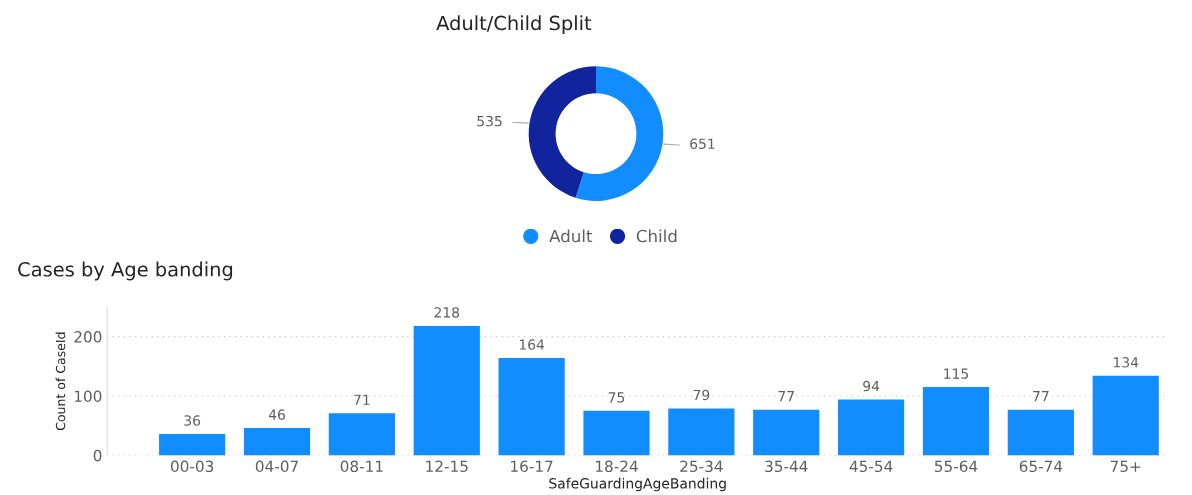 This screenshot has height=495, width=1192. Describe the element at coordinates (956, 373) in the screenshot. I see `data-label: 115` at that location.